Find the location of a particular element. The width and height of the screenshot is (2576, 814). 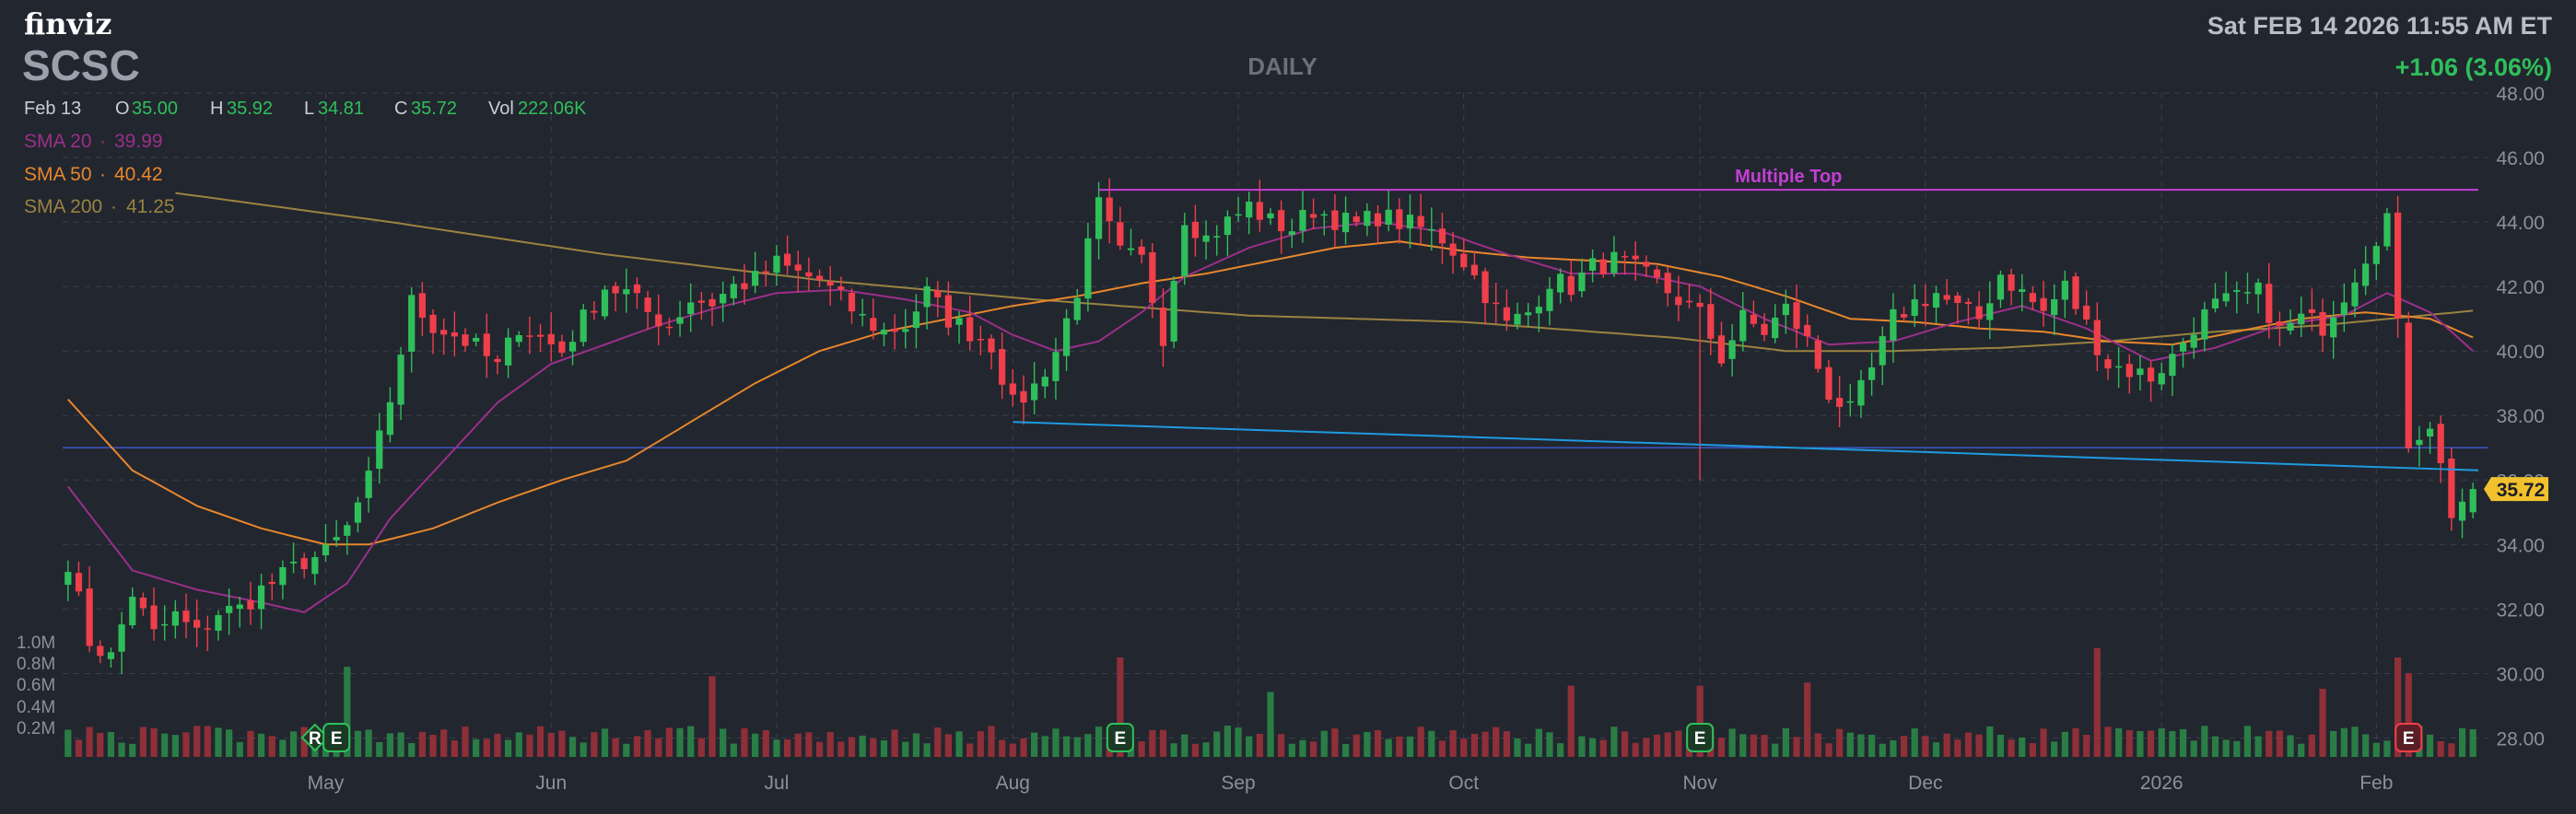

volume-tick-label: 0.8M is located at coordinates (36, 664).